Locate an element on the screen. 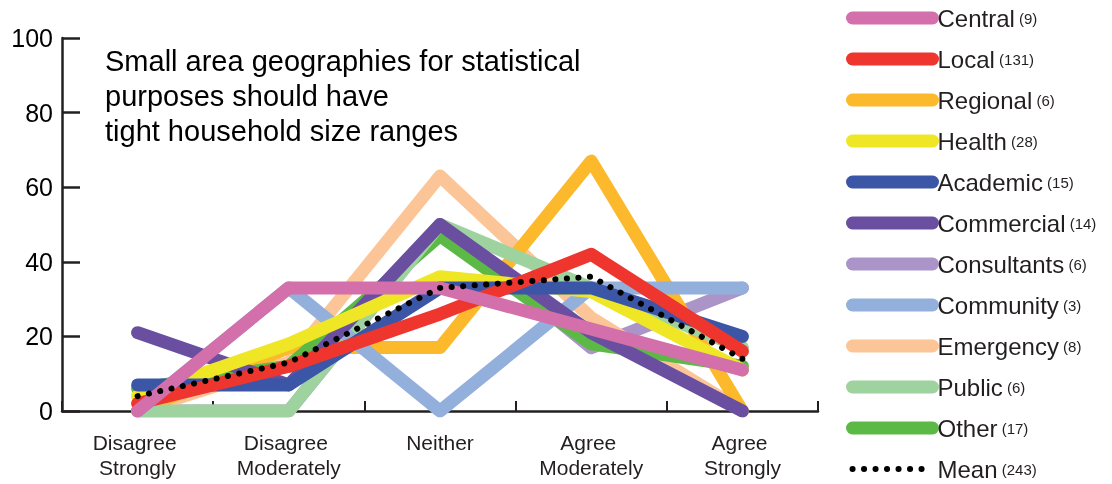 This screenshot has height=484, width=1112. y-tick-label: 20 is located at coordinates (39, 336).